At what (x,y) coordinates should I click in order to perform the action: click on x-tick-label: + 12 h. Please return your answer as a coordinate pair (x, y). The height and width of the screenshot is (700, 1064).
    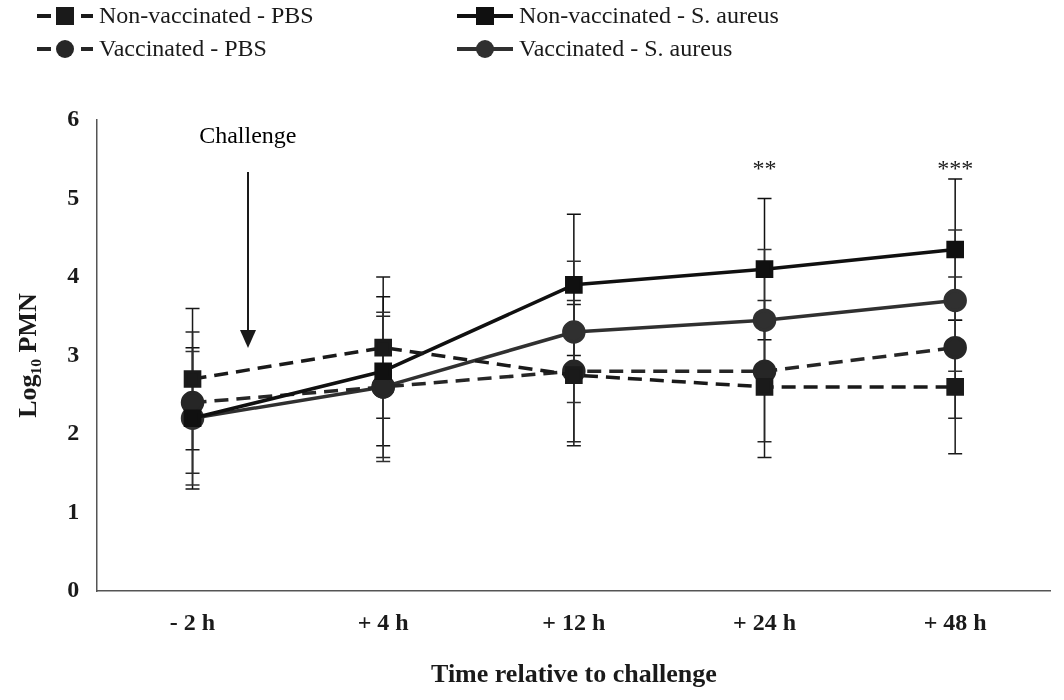
    Looking at the image, I should click on (574, 621).